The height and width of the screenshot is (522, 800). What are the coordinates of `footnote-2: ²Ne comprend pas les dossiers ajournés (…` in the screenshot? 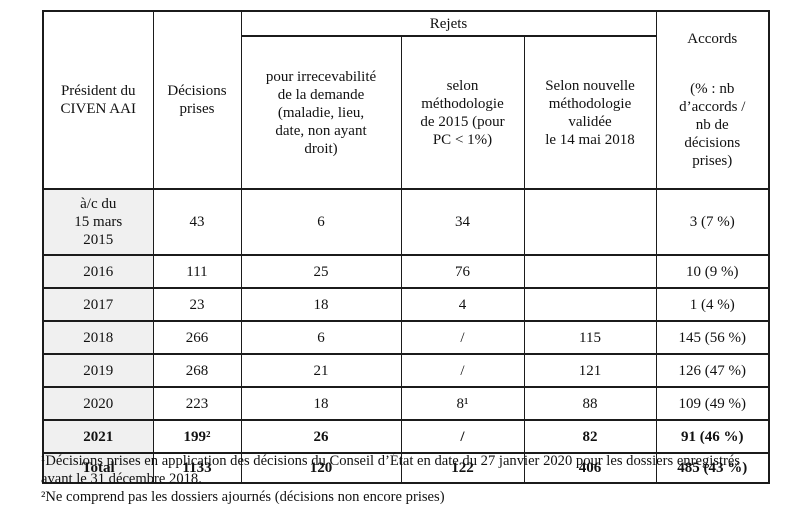 It's located at (243, 497).